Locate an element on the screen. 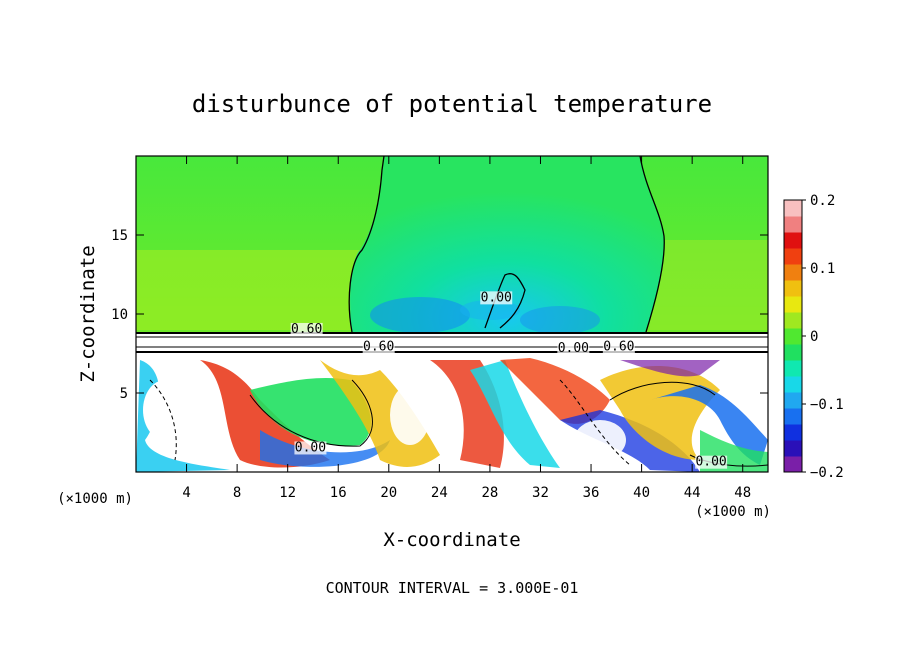  colorbar-tick-label: 0 is located at coordinates (814, 337).